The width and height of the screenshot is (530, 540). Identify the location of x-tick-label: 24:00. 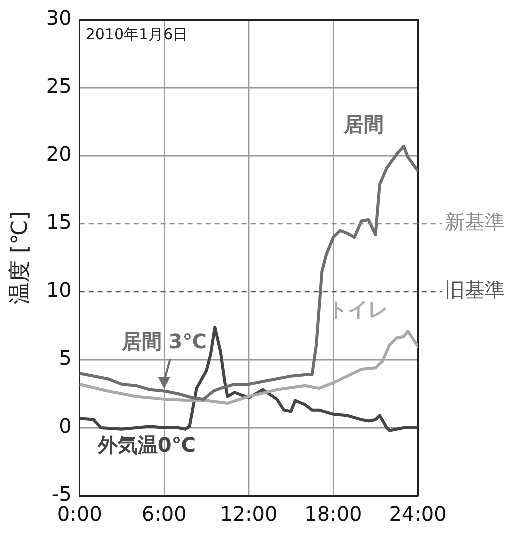
(418, 514).